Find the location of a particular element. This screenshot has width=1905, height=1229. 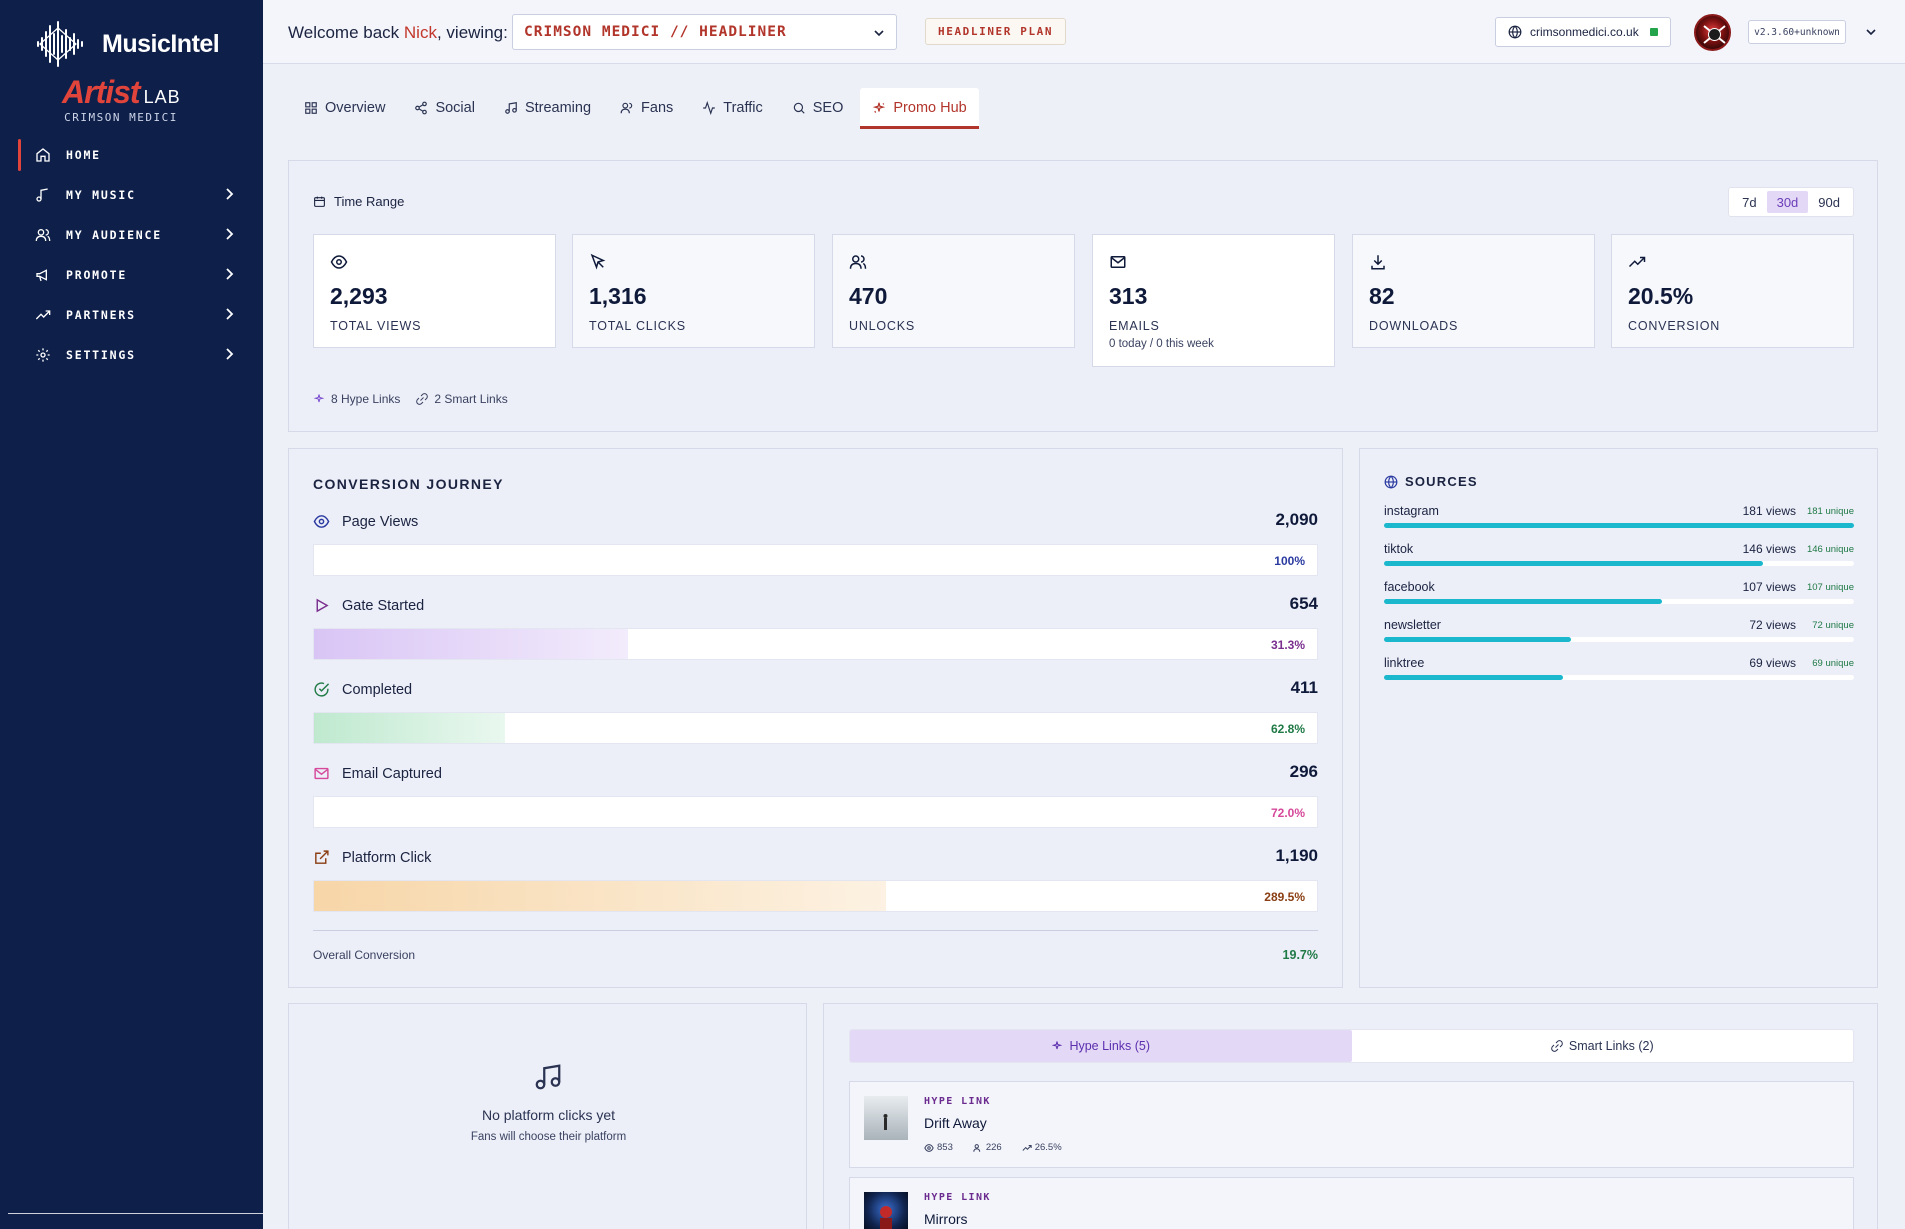

tab-social: Social is located at coordinates (444, 108).